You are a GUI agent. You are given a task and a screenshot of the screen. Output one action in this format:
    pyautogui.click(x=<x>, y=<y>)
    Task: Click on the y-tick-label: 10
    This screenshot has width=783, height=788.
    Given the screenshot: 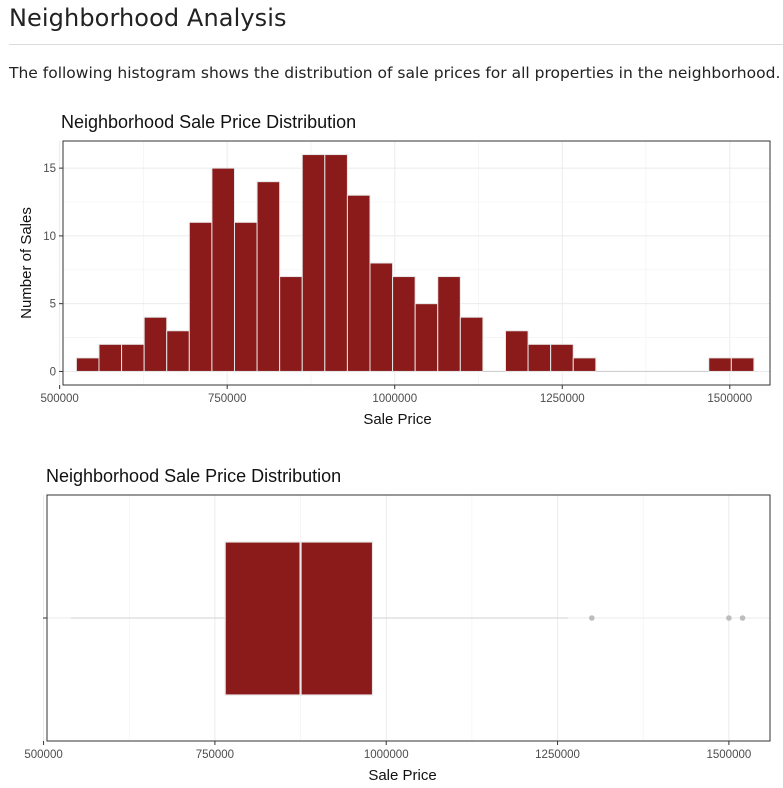 What is the action you would take?
    pyautogui.click(x=49, y=237)
    